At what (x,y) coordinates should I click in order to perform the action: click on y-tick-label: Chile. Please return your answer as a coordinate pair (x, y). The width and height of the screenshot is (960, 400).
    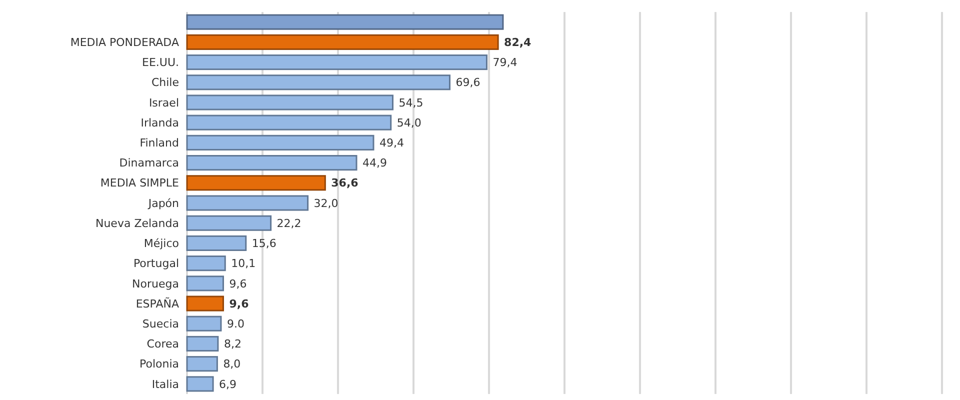
    Looking at the image, I should click on (165, 83).